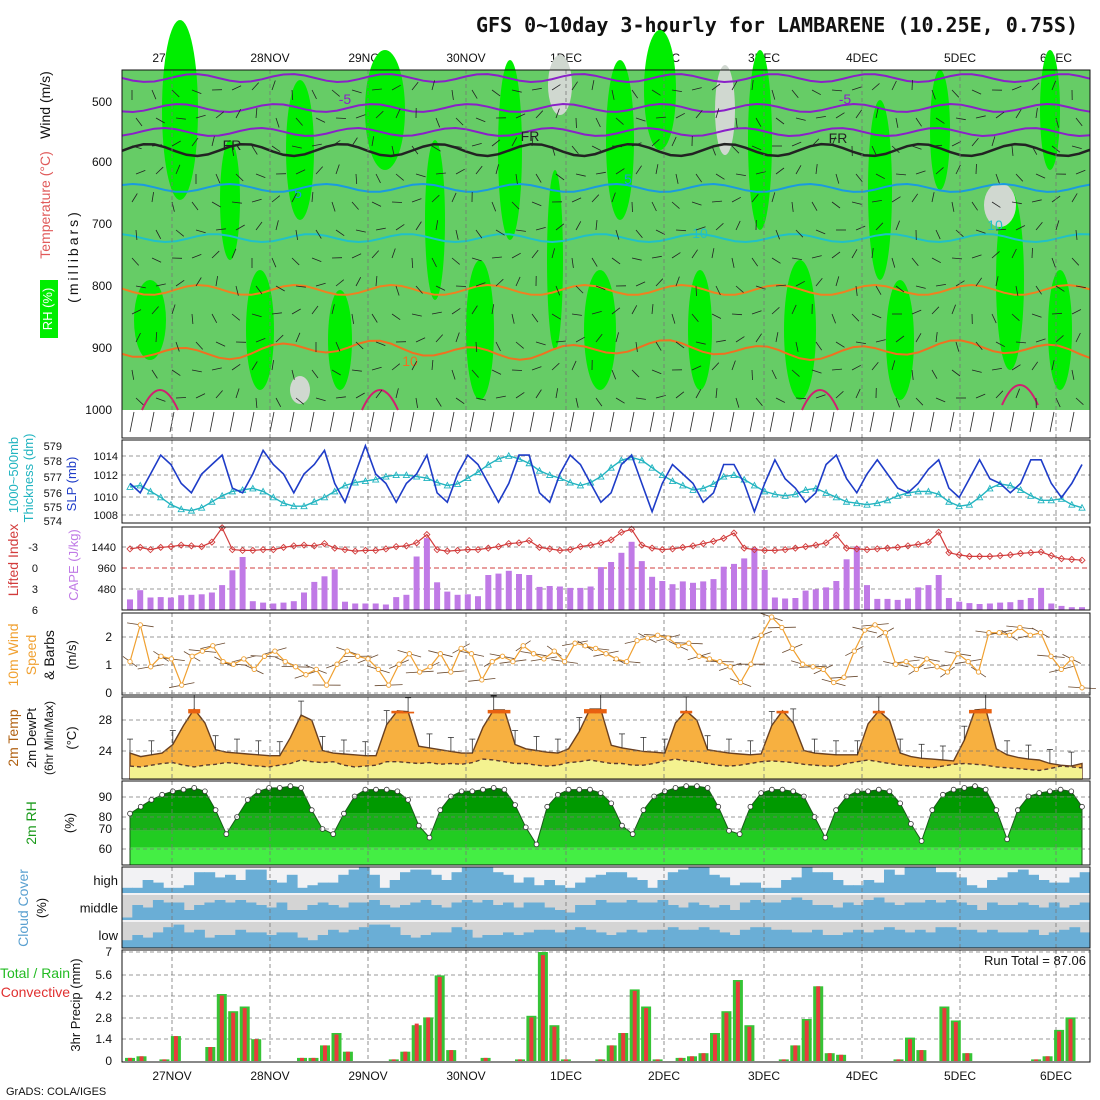 Image resolution: width=1100 pixels, height=1100 pixels. I want to click on rh-axis-label: 2m RH, so click(31, 823).